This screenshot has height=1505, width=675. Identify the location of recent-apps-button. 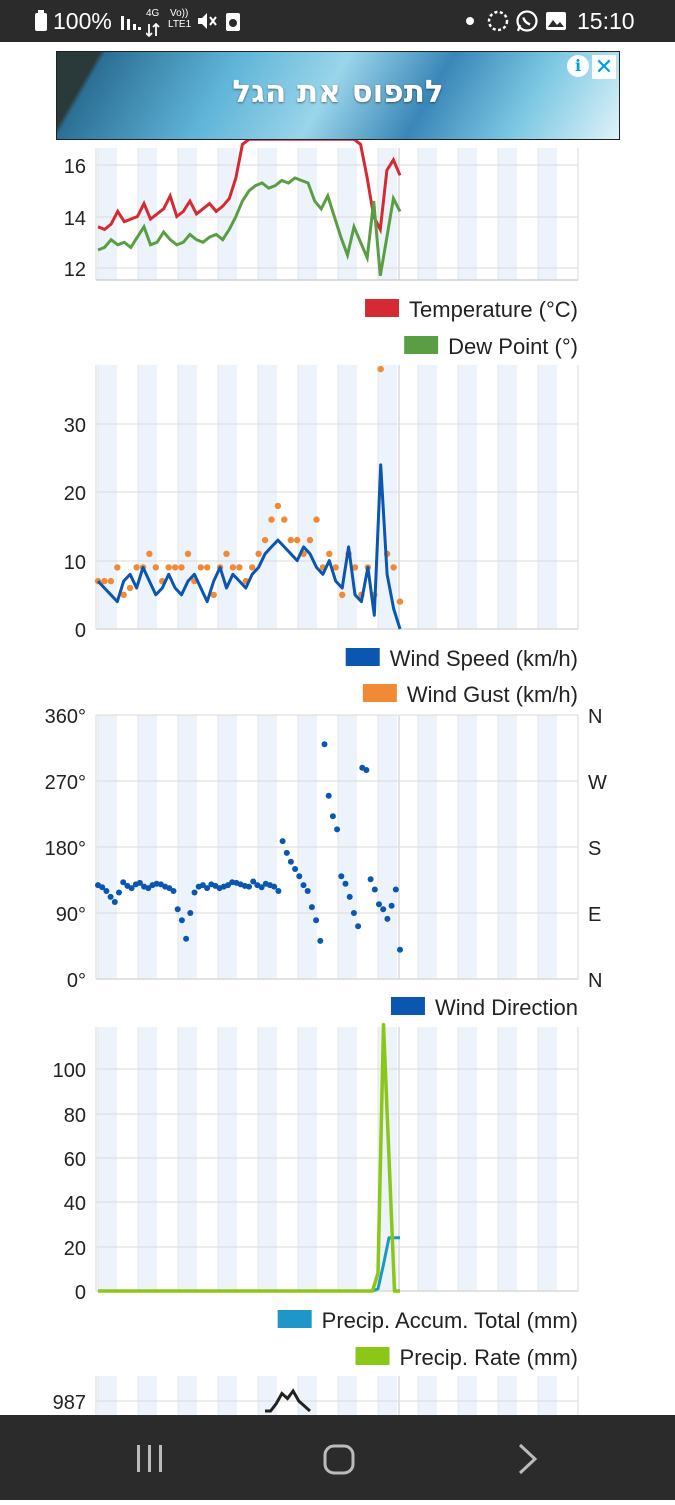
(150, 1458).